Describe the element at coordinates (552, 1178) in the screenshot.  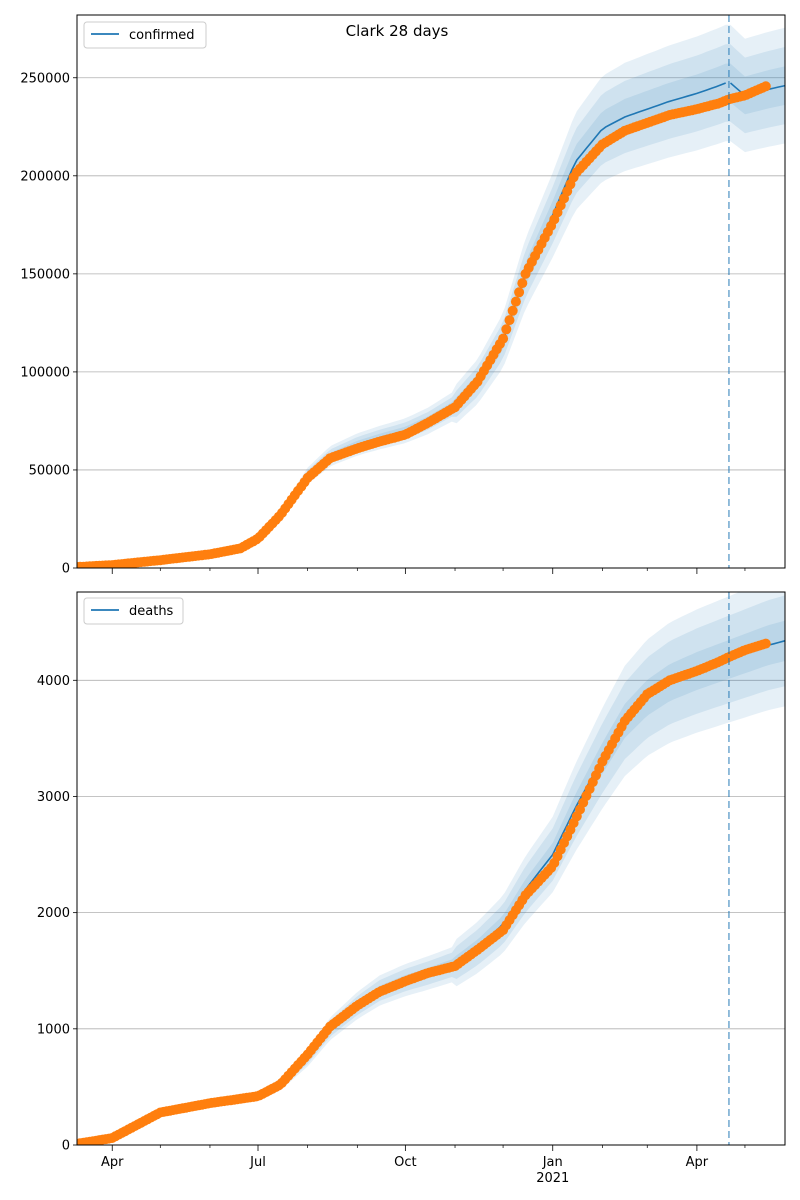
I see `x-tick-year-label: 2021` at that location.